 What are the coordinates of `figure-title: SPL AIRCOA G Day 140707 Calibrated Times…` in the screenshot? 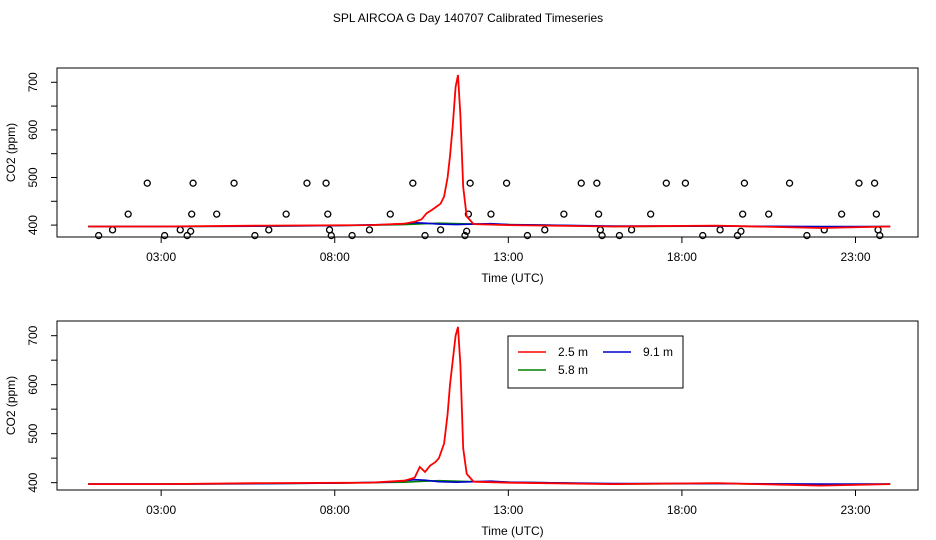 It's located at (468, 18).